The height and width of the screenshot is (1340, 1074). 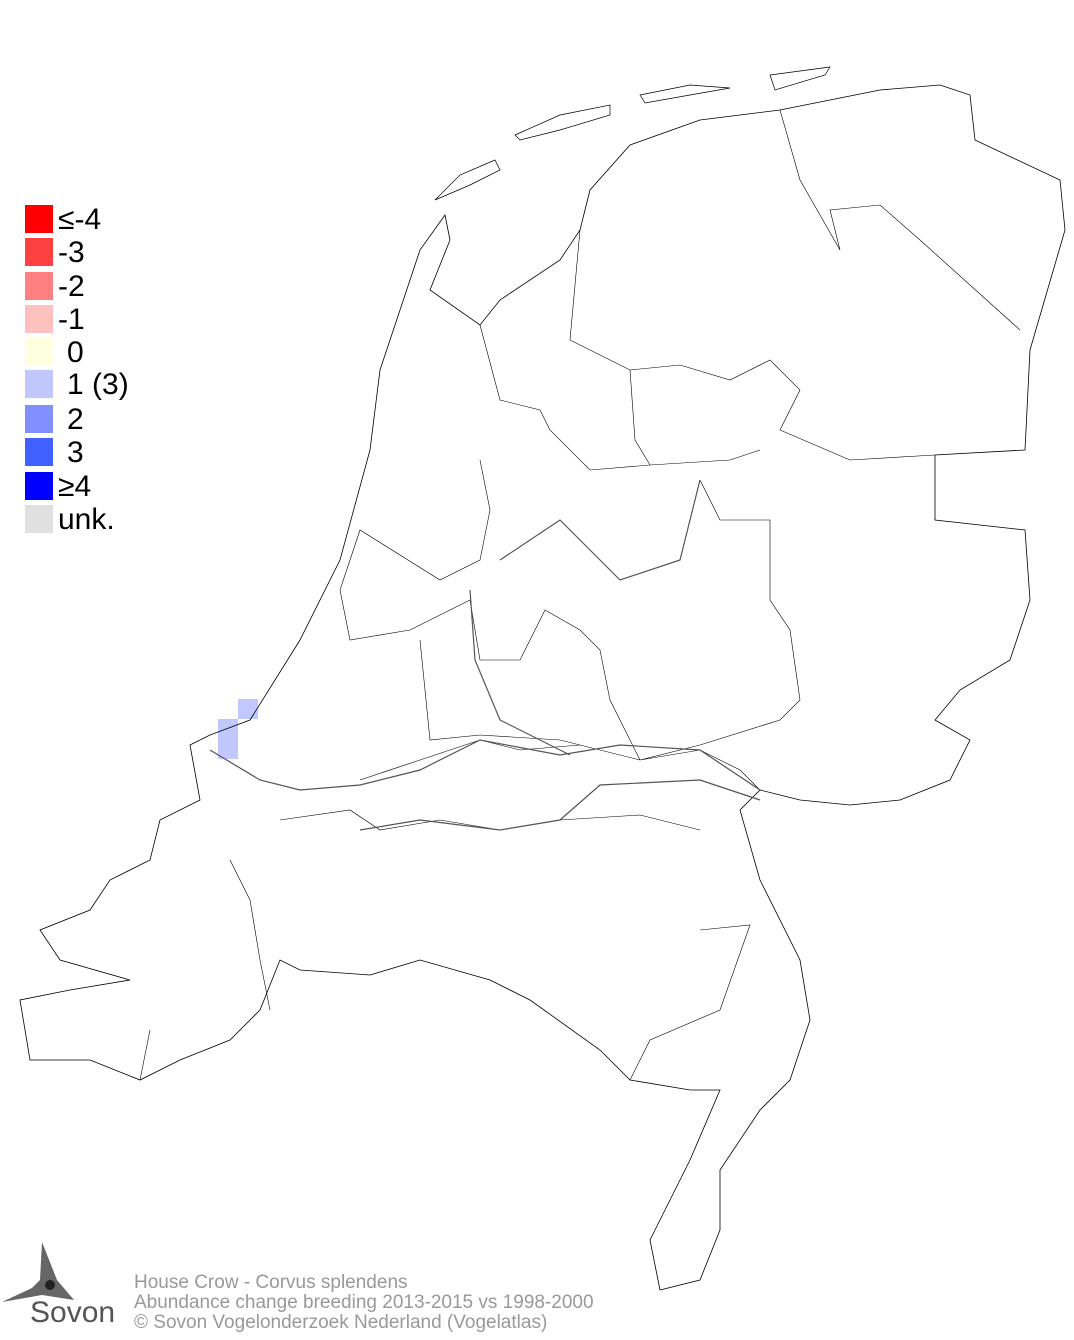 What do you see at coordinates (38, 1272) in the screenshot?
I see `sovon-swallow-logo` at bounding box center [38, 1272].